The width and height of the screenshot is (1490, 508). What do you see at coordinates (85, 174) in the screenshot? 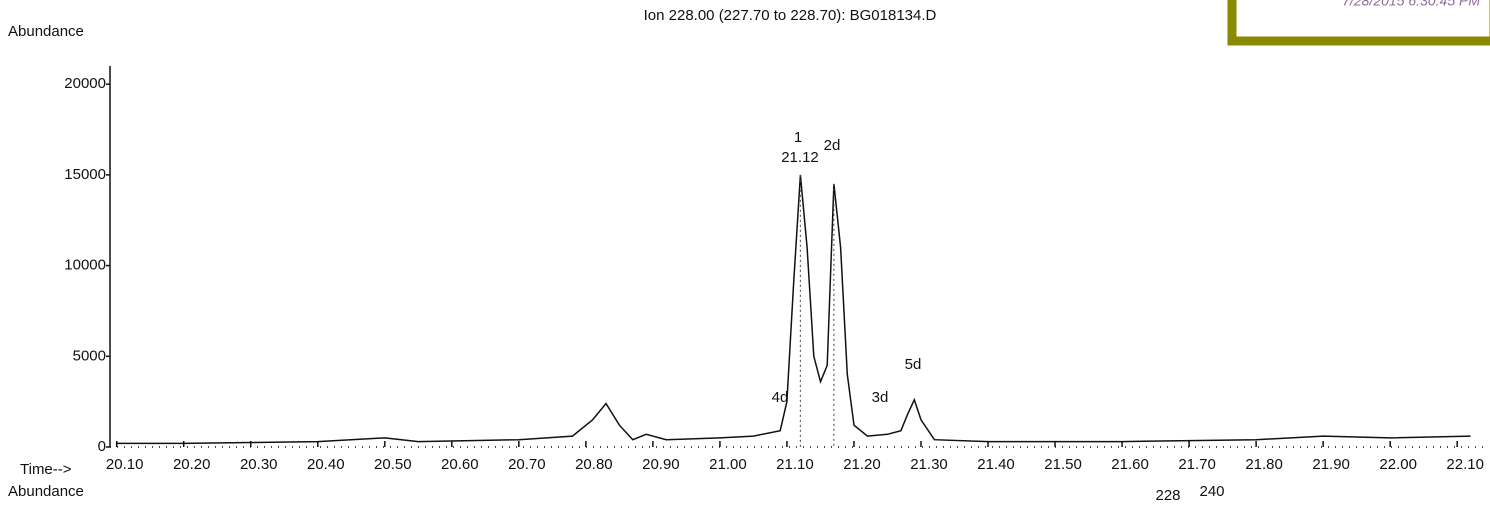
I see `y-tick-label: 15000` at bounding box center [85, 174].